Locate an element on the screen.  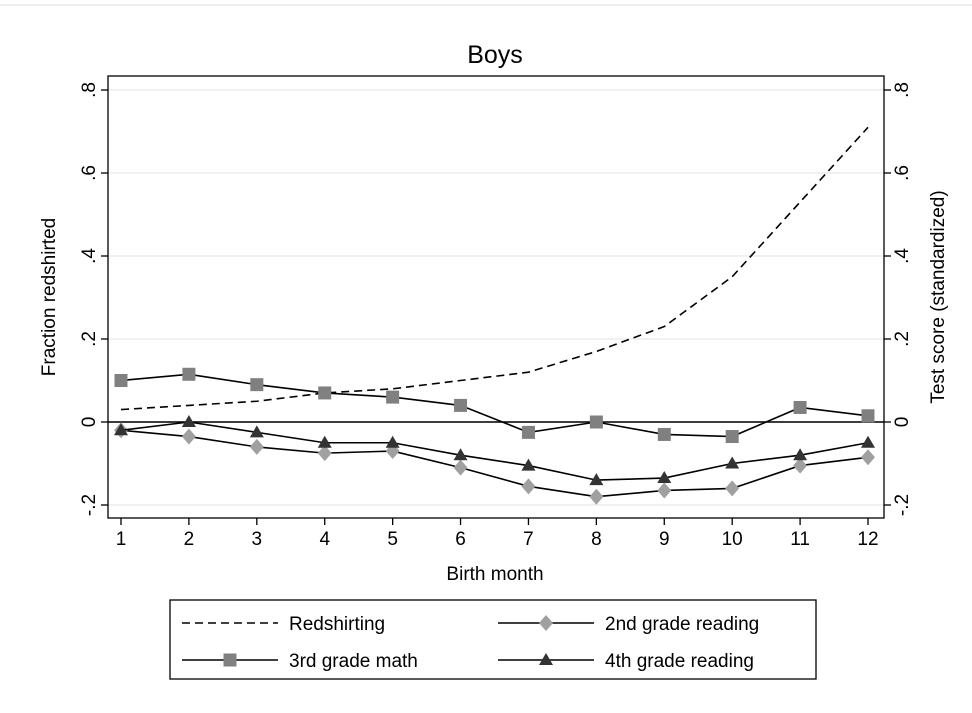
x-tick-label: 10 is located at coordinates (732, 539).